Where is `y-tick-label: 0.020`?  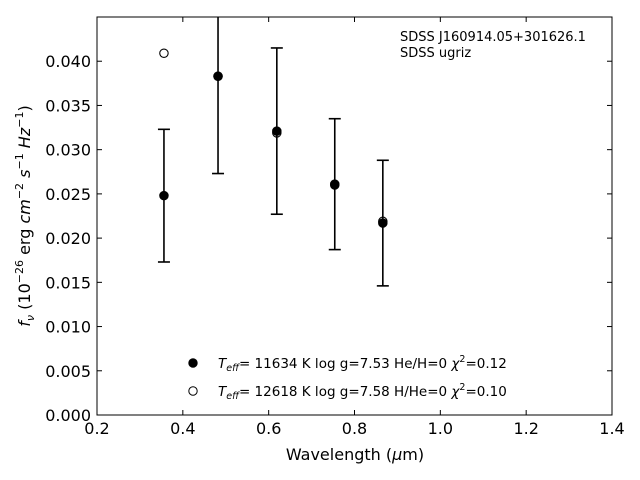
y-tick-label: 0.020 is located at coordinates (68, 238).